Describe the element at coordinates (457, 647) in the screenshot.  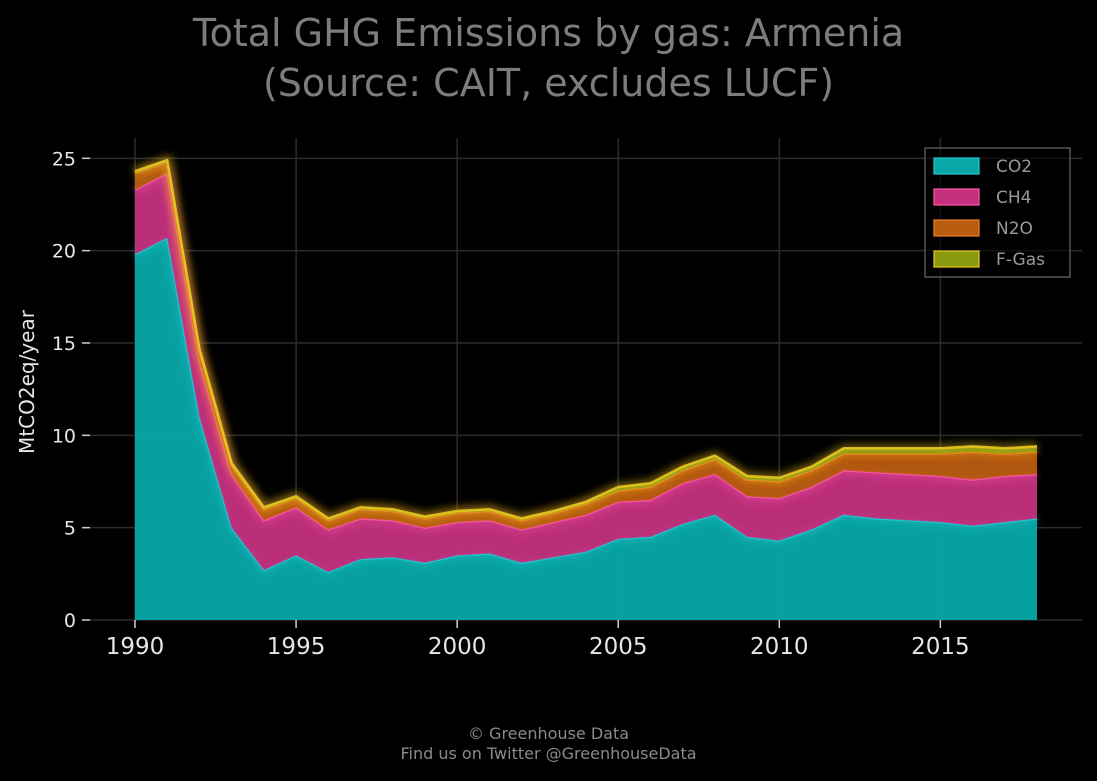
I see `x-tick-label-2000: 2000` at that location.